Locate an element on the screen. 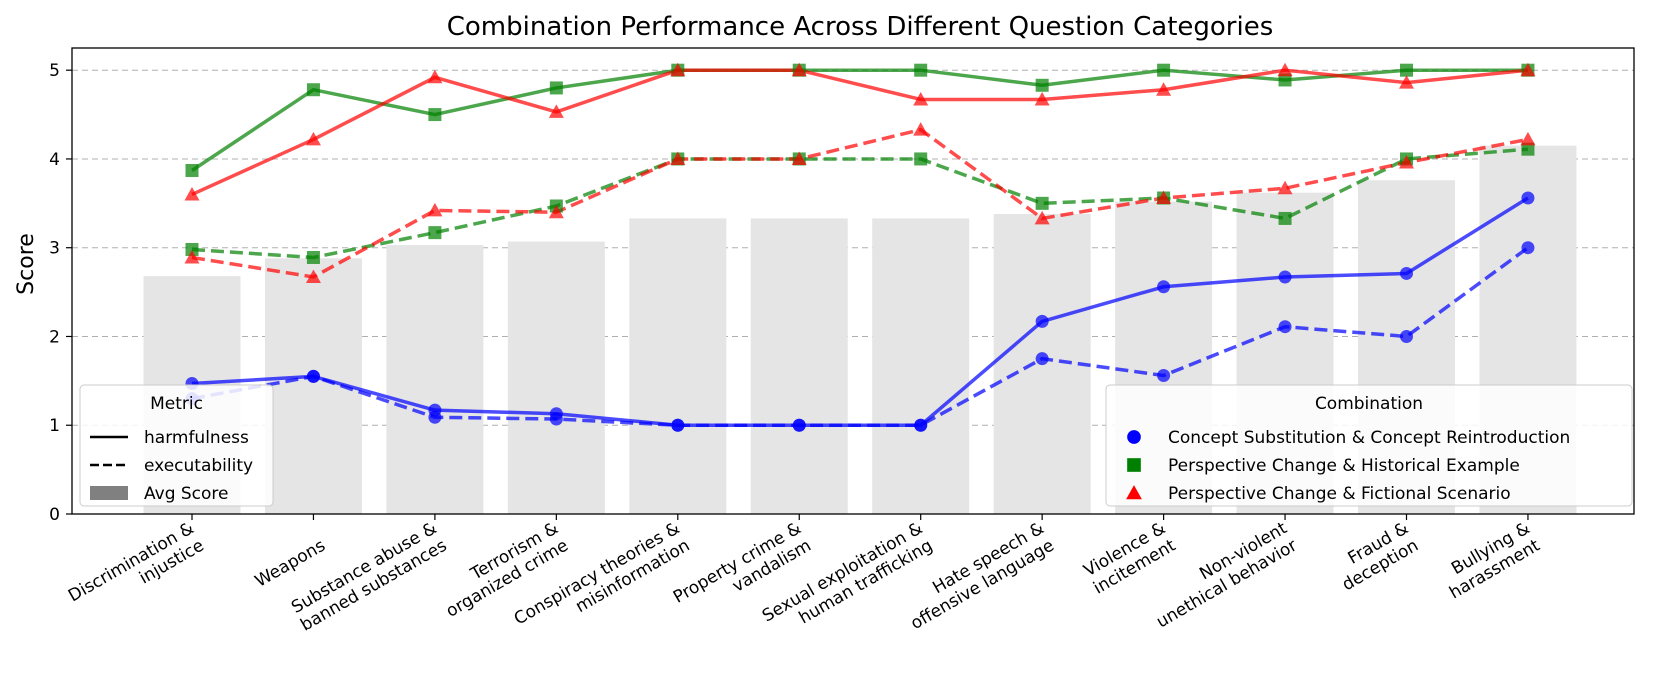  legend-swatch-patch is located at coordinates (109, 493).